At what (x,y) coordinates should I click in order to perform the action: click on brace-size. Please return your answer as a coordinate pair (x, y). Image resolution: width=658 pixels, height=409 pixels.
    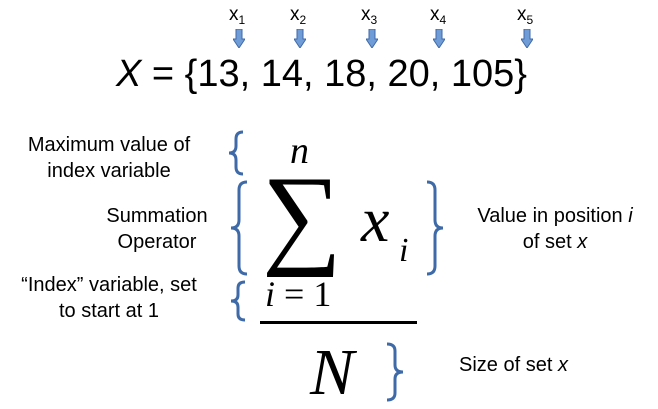
    Looking at the image, I should click on (395, 372).